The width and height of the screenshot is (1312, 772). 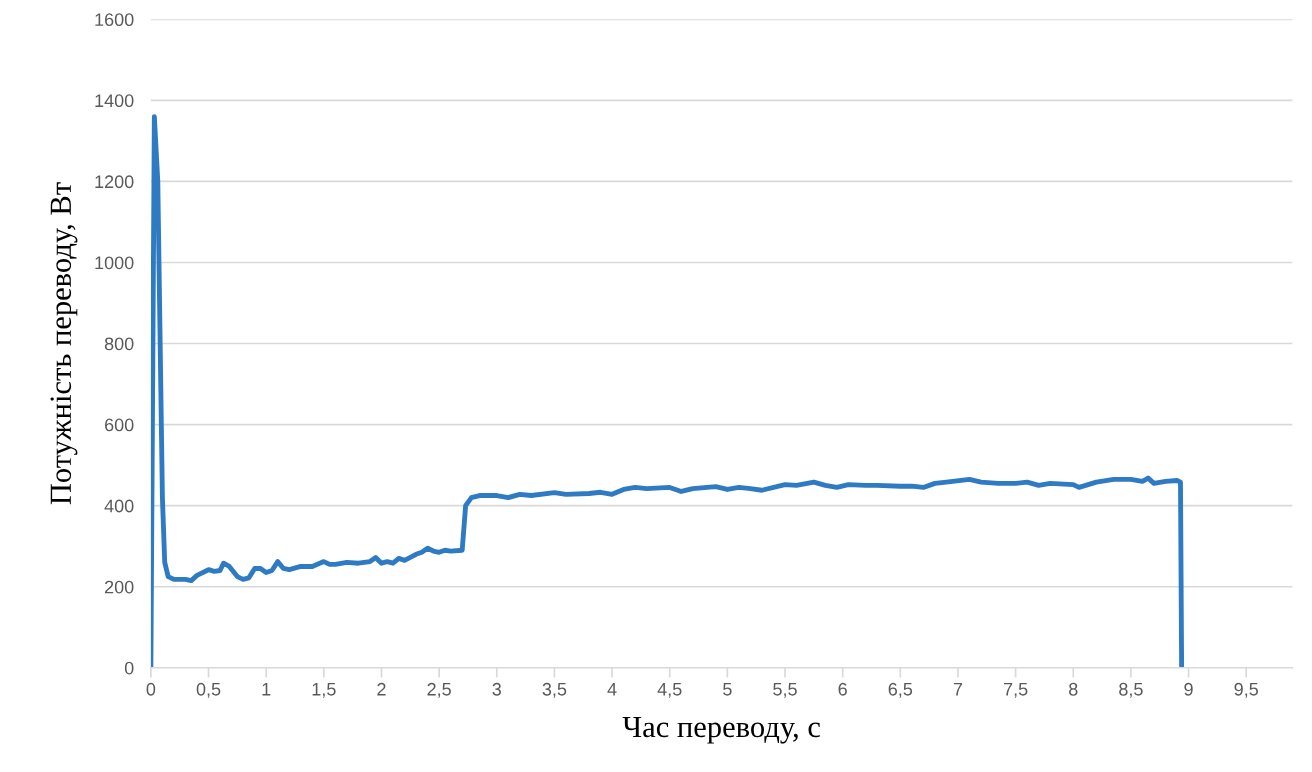 I want to click on x-tick-label: 9, so click(x=1188, y=689).